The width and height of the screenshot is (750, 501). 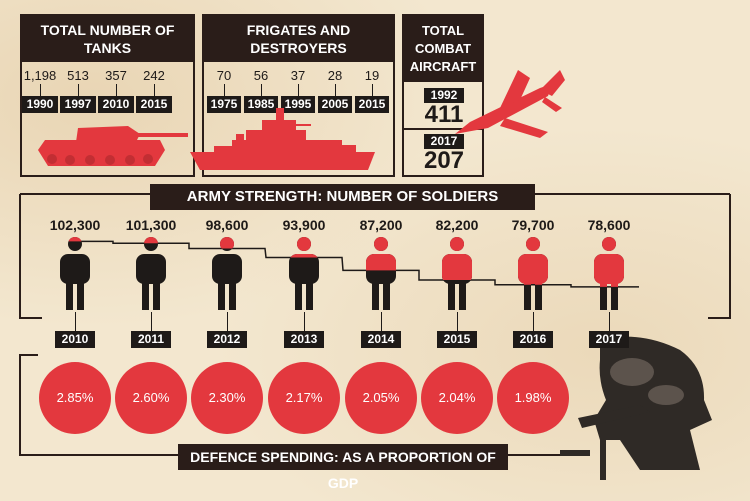 What do you see at coordinates (304, 225) in the screenshot?
I see `army-value: 93,900` at bounding box center [304, 225].